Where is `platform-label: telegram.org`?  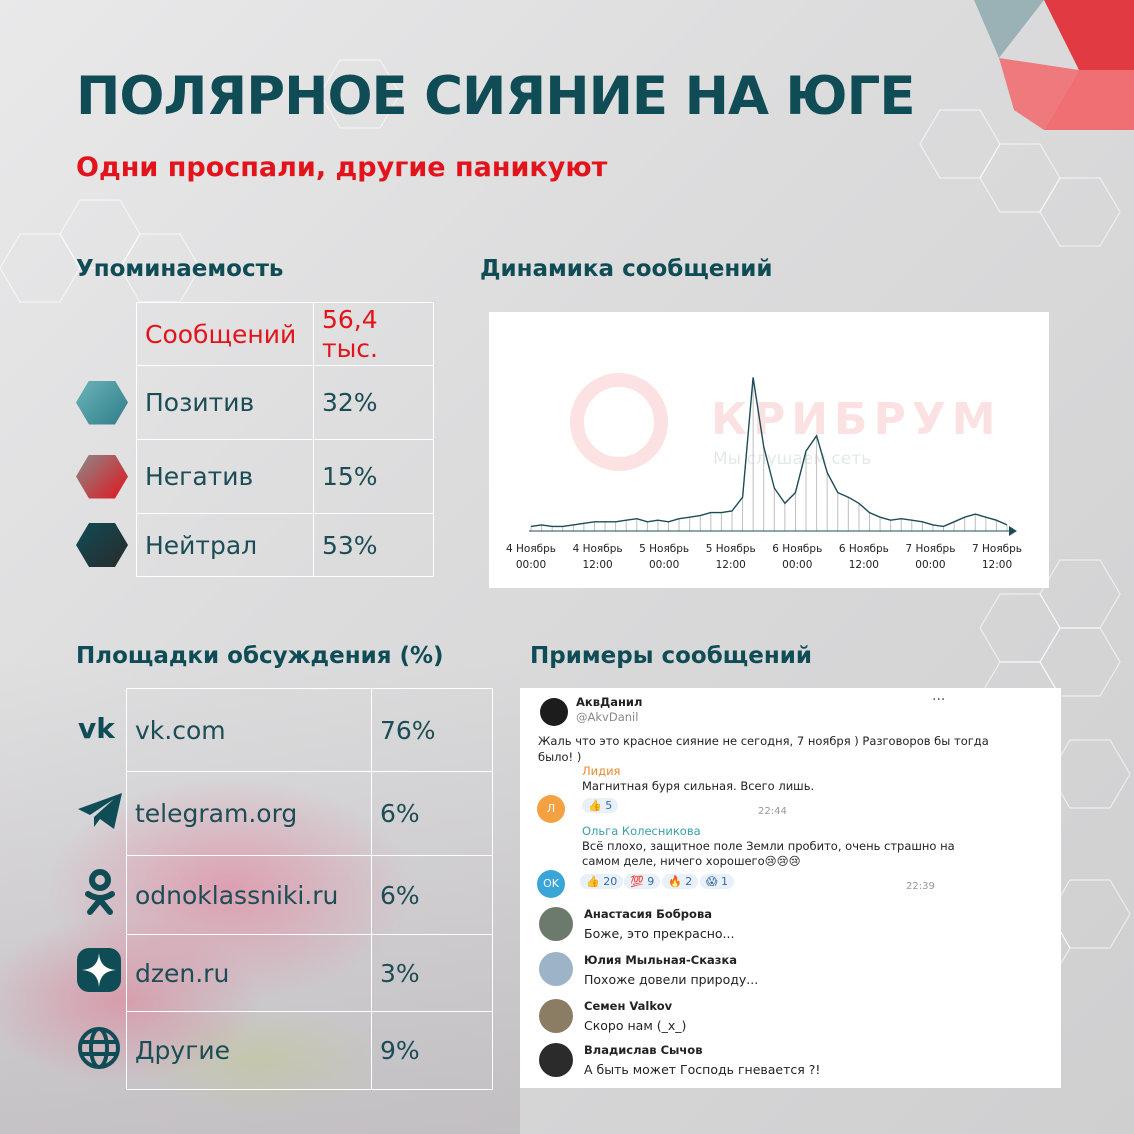
platform-label: telegram.org is located at coordinates (249, 813).